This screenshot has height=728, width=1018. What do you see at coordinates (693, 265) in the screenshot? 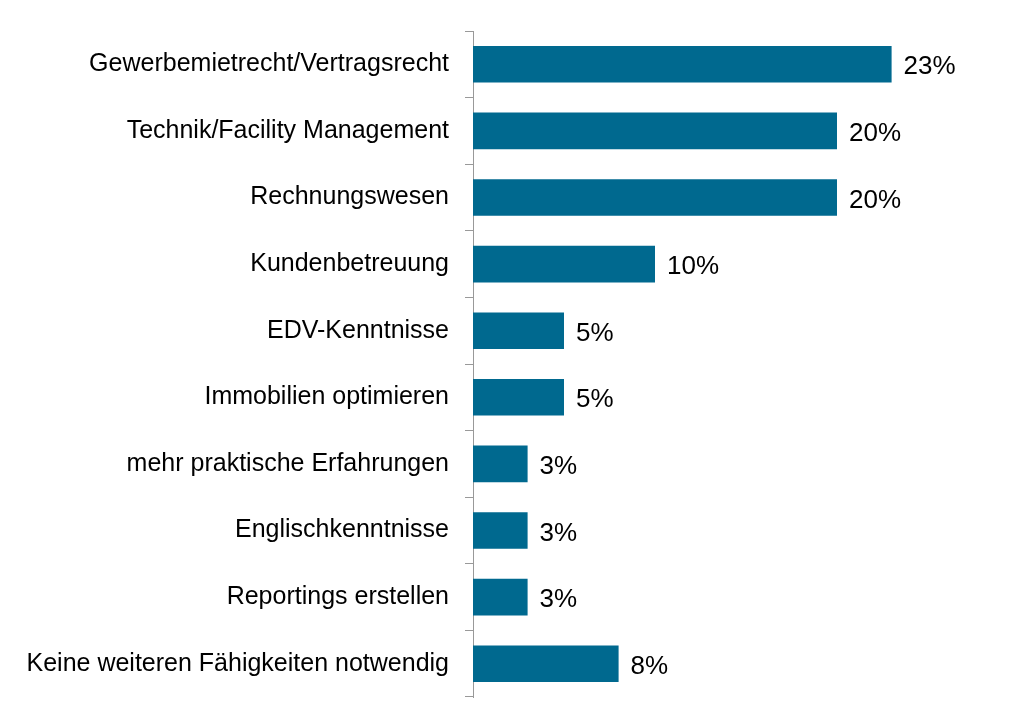
I see `data-label: 10%` at bounding box center [693, 265].